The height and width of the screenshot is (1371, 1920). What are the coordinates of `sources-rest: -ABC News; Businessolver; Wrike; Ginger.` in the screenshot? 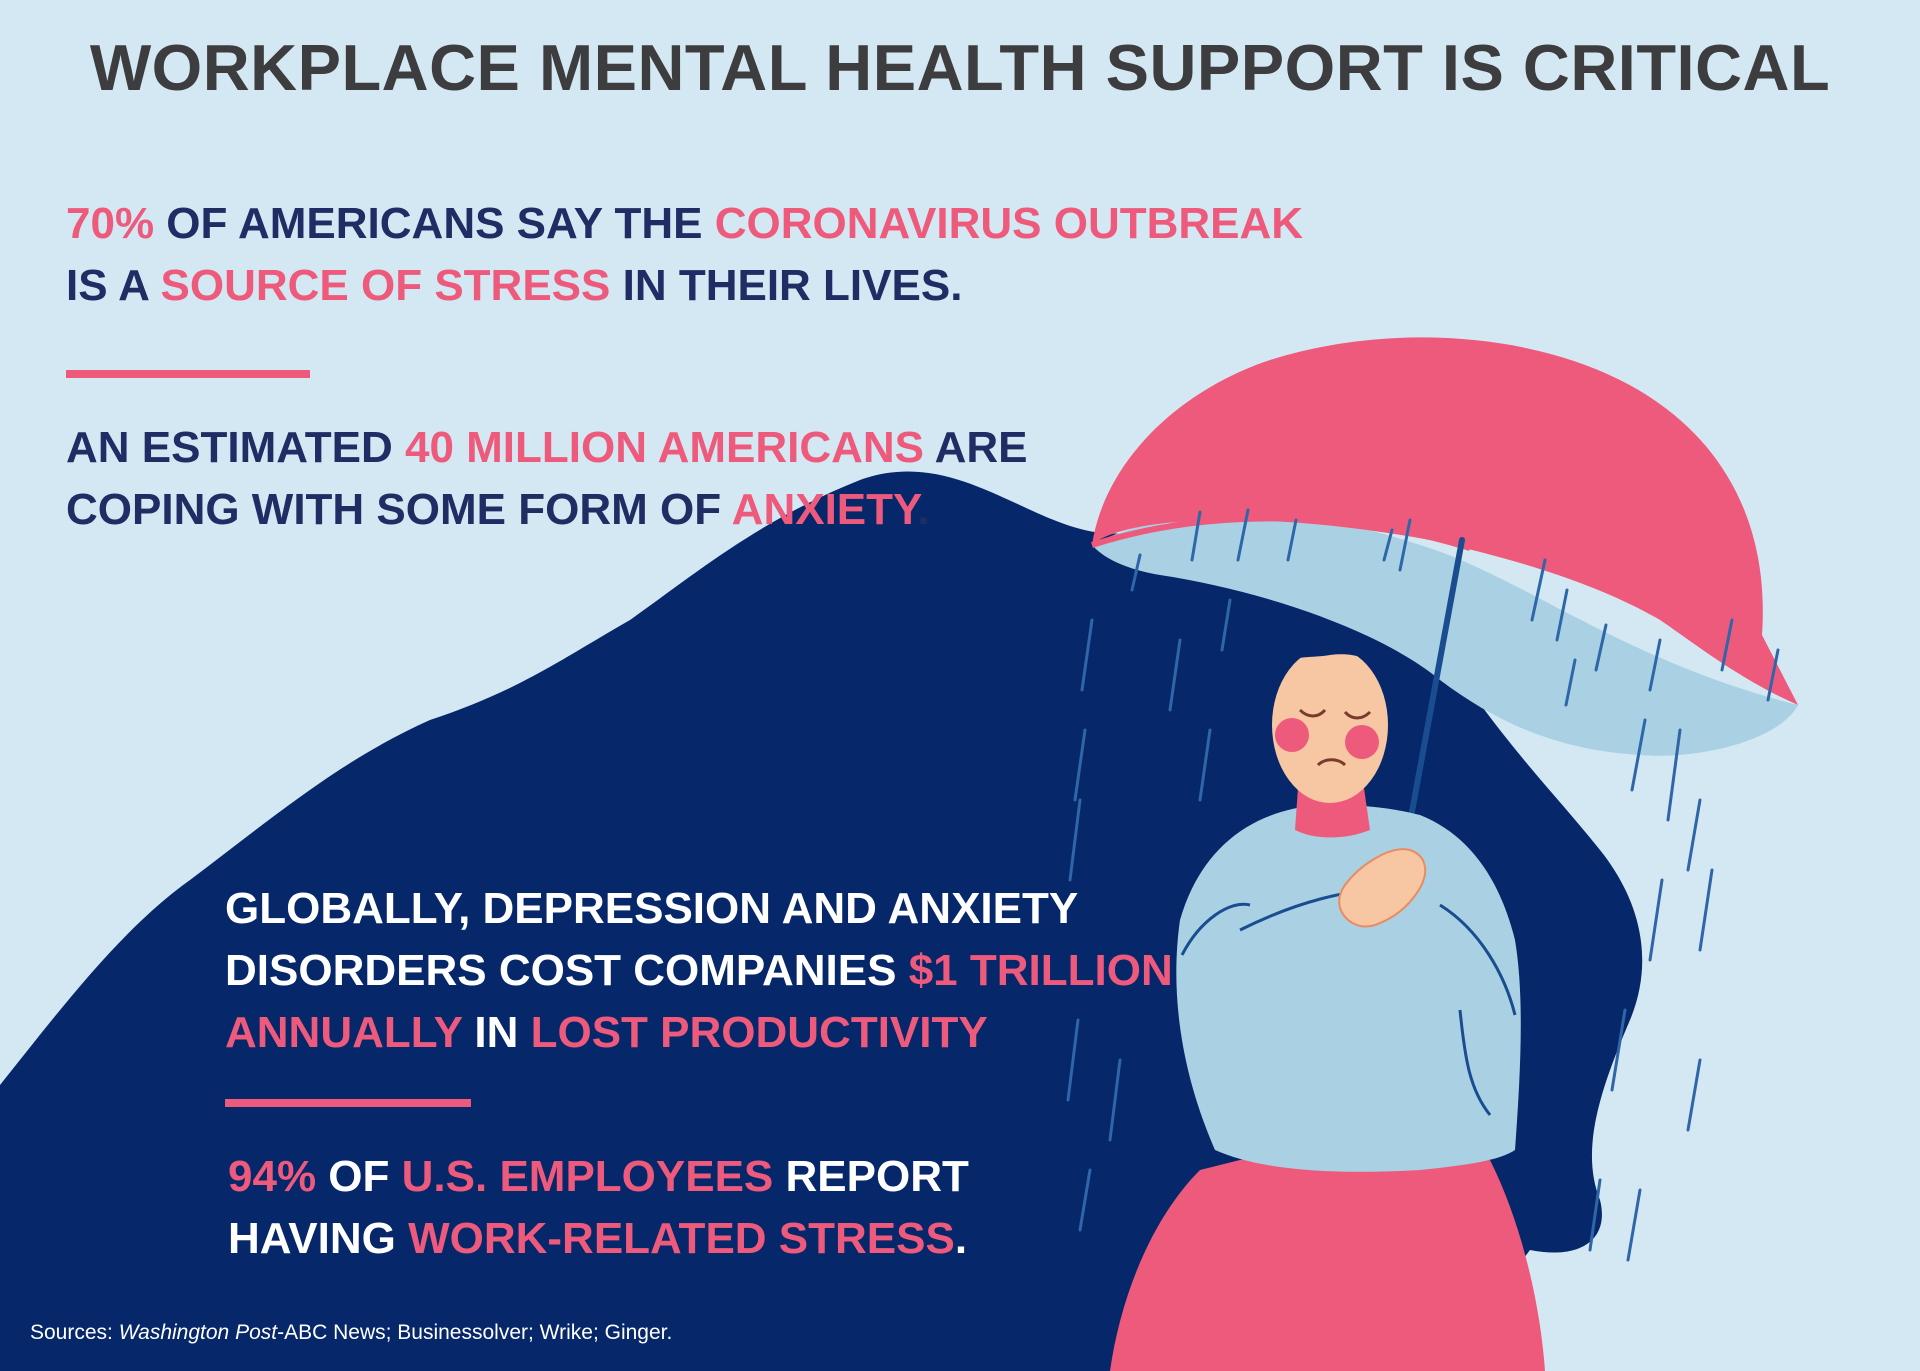 It's located at (475, 1332).